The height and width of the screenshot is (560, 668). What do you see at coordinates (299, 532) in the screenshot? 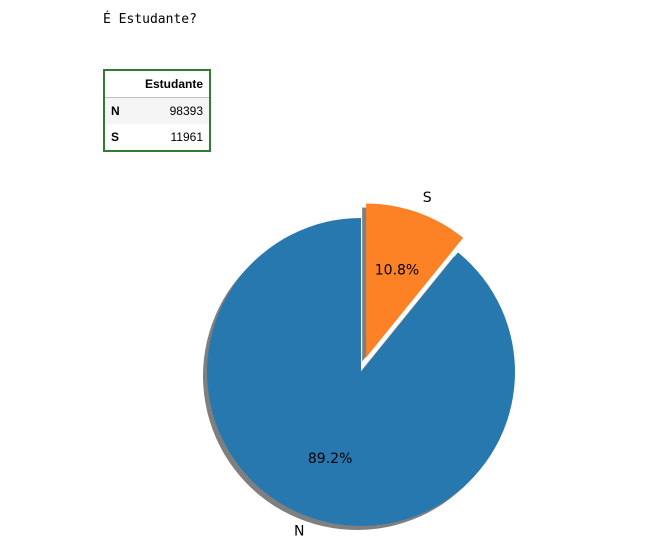
I see `category-label-n: N` at bounding box center [299, 532].